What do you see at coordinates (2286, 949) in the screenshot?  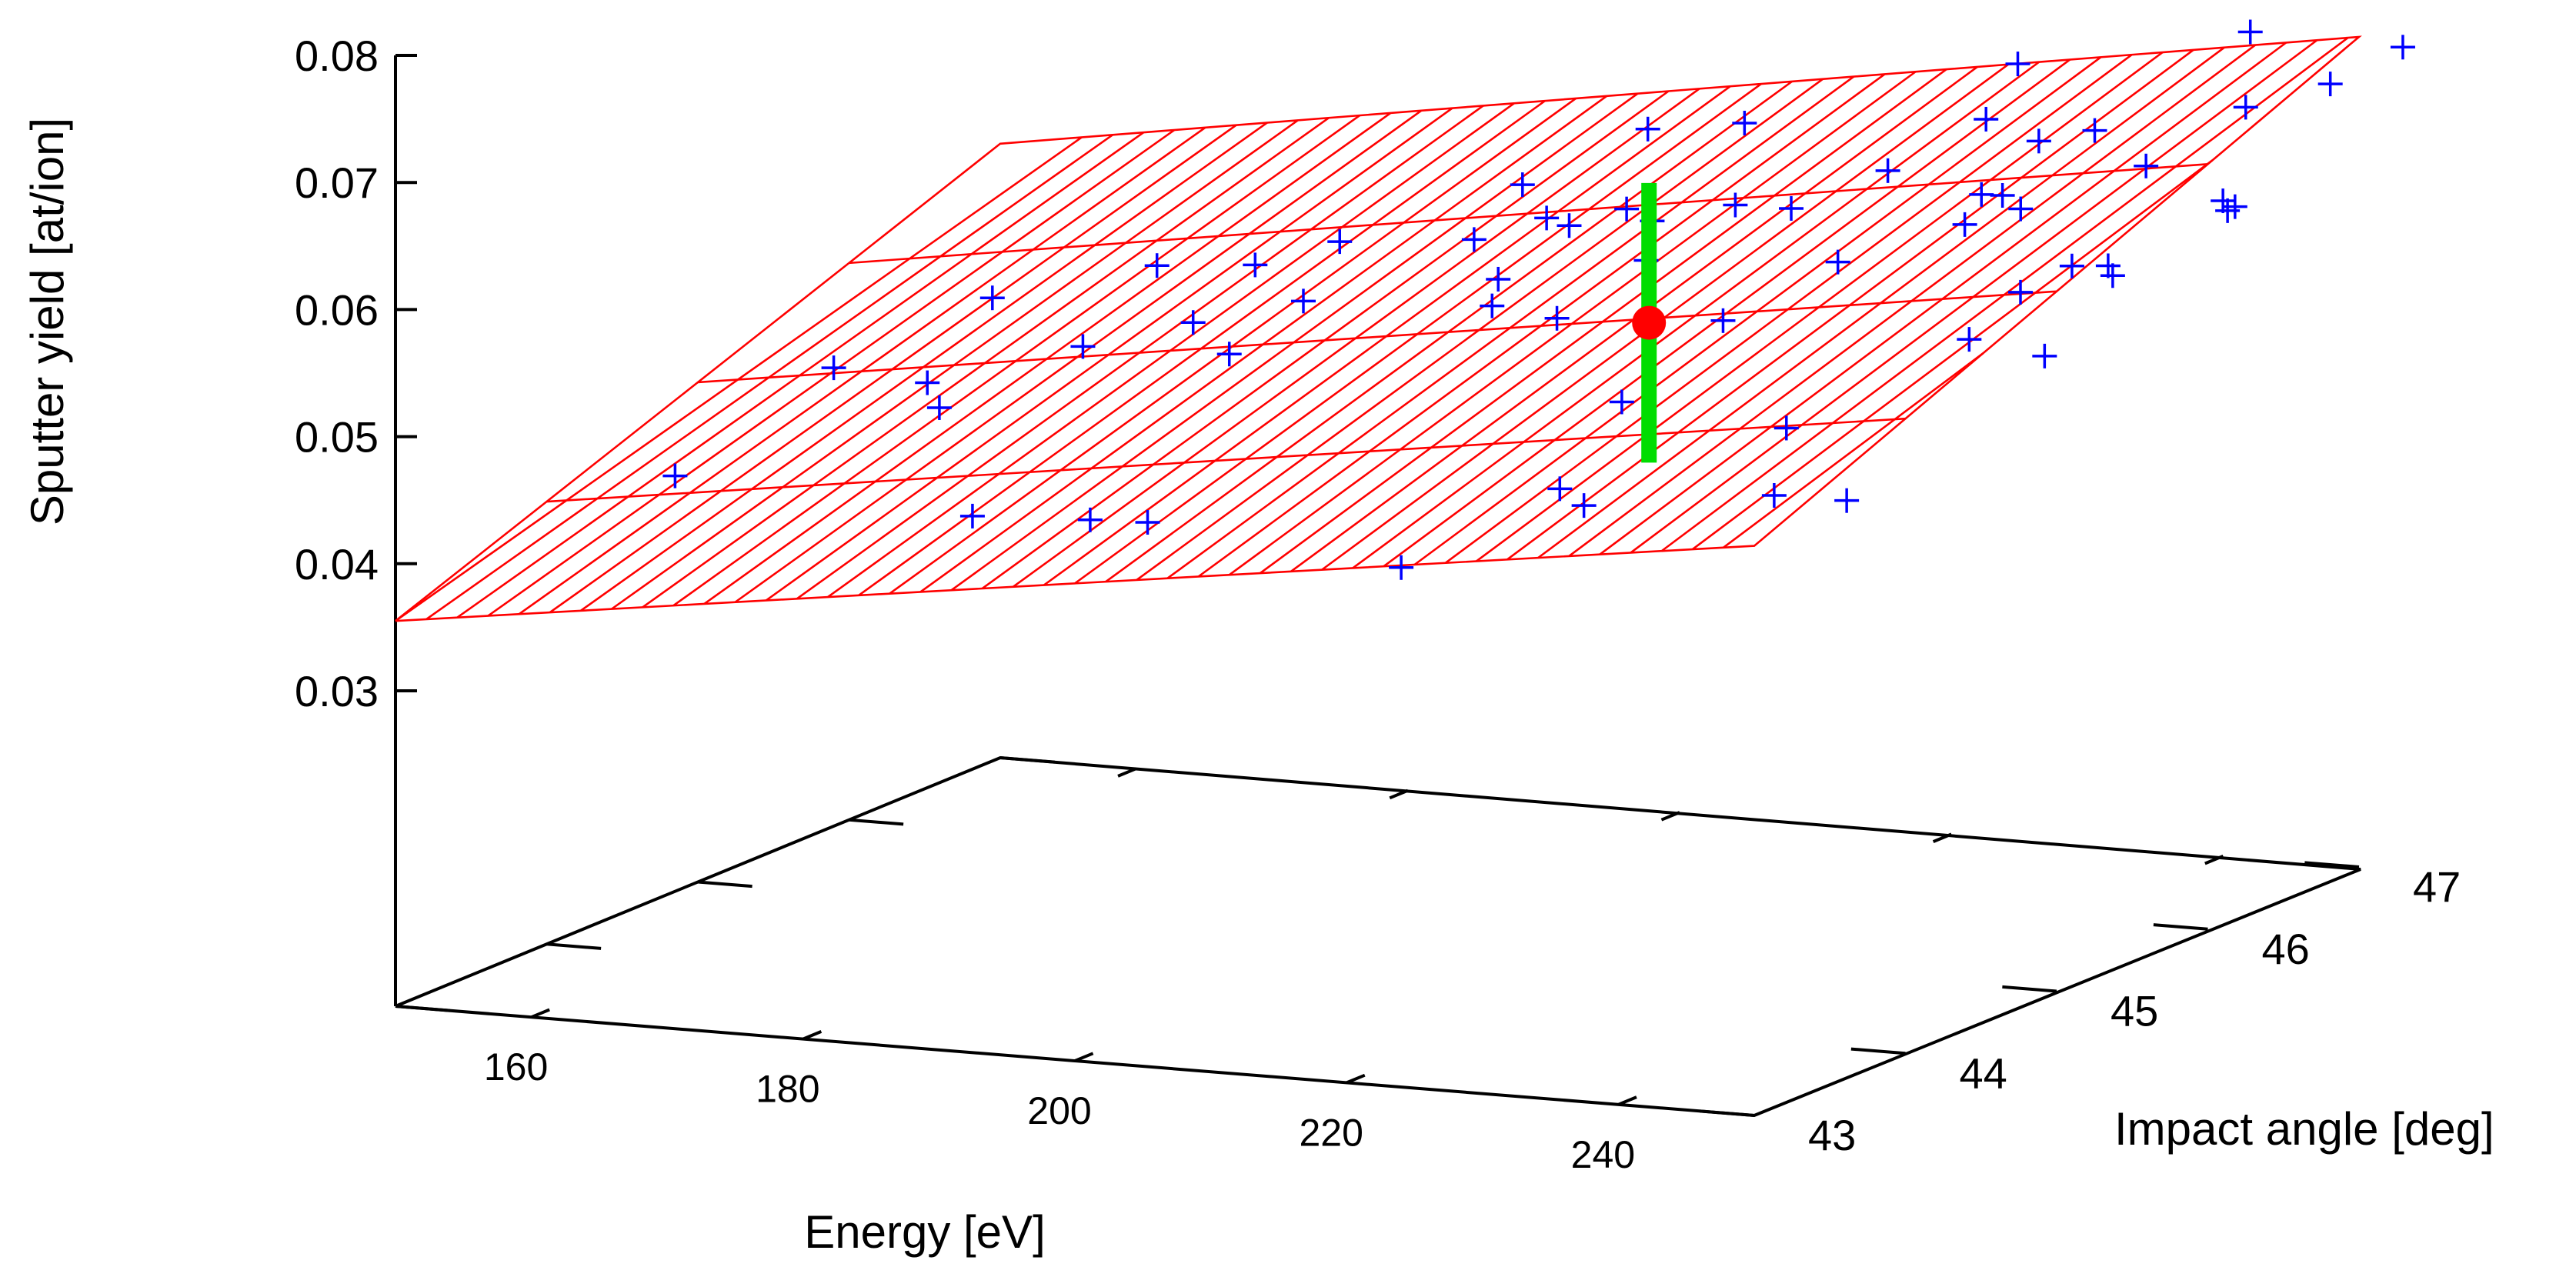 I see `y-tick-label: 46` at bounding box center [2286, 949].